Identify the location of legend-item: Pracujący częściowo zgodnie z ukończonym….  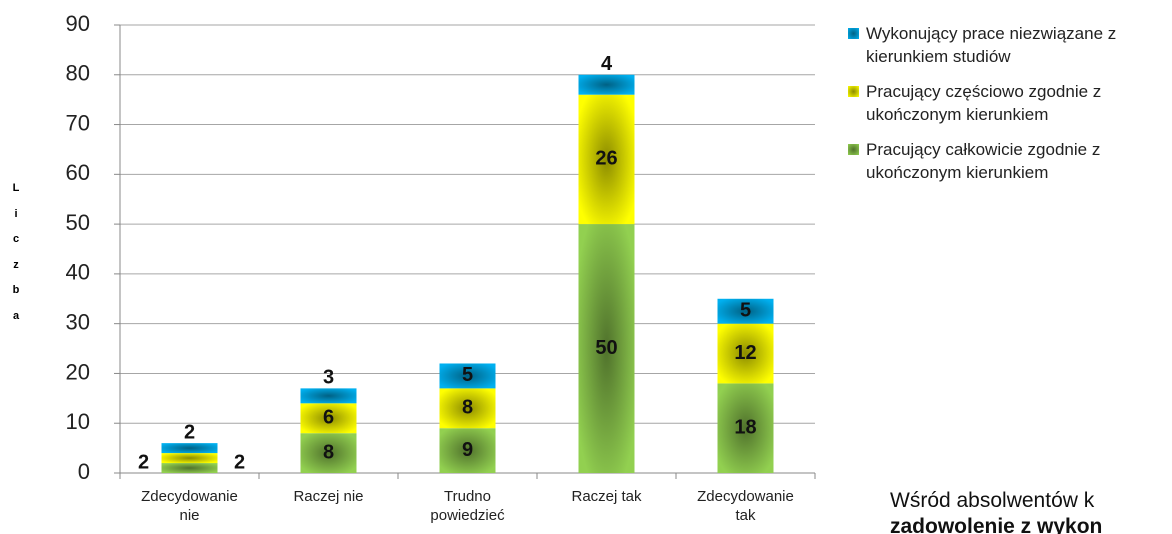
(988, 103).